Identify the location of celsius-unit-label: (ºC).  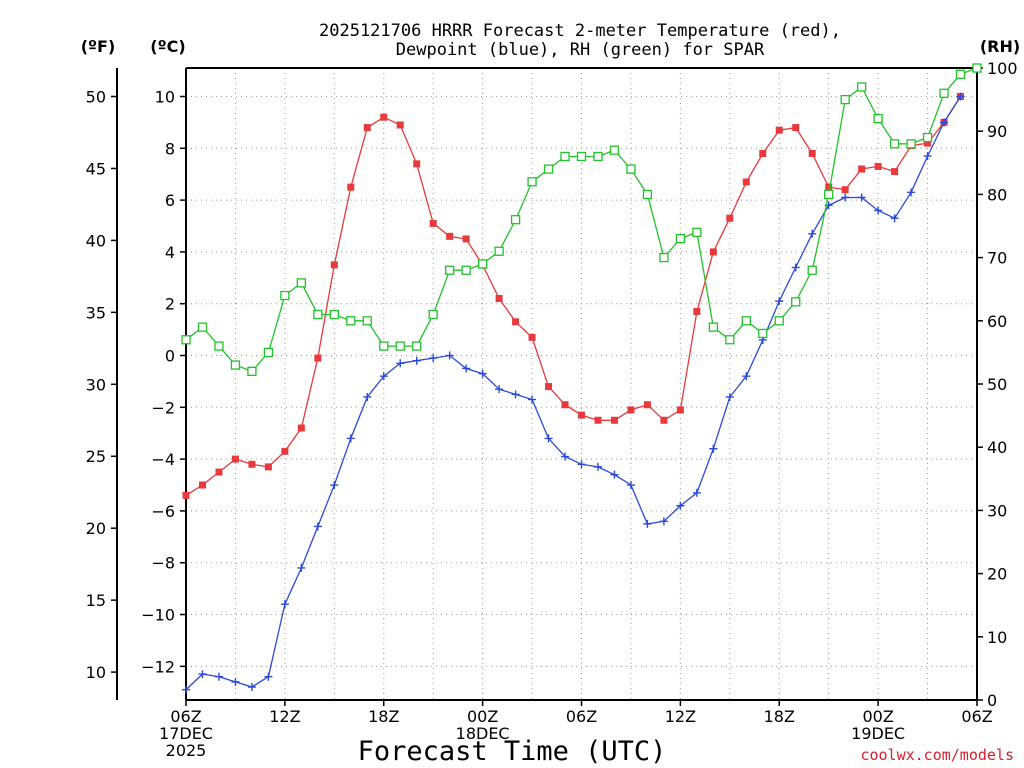
(167, 46).